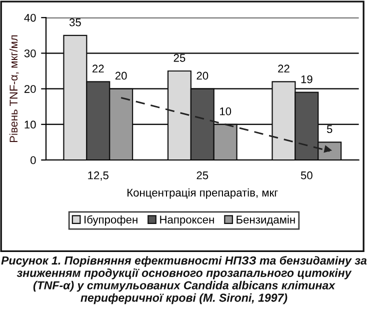  What do you see at coordinates (75, 22) in the screenshot?
I see `data-label: 35` at bounding box center [75, 22].